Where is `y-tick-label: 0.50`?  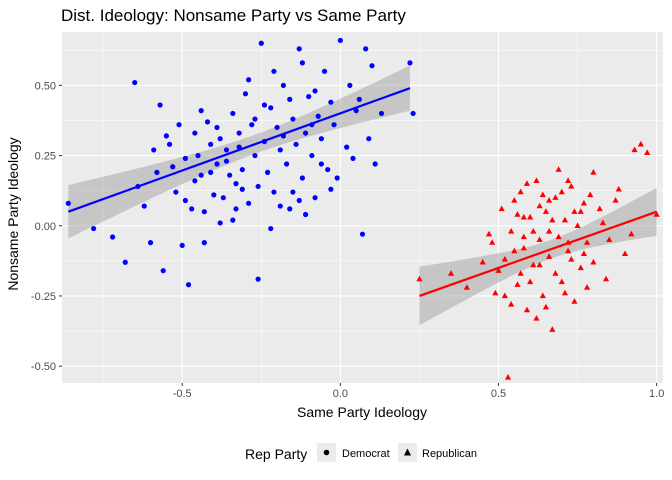
y-tick-label: 0.50 is located at coordinates (45, 86).